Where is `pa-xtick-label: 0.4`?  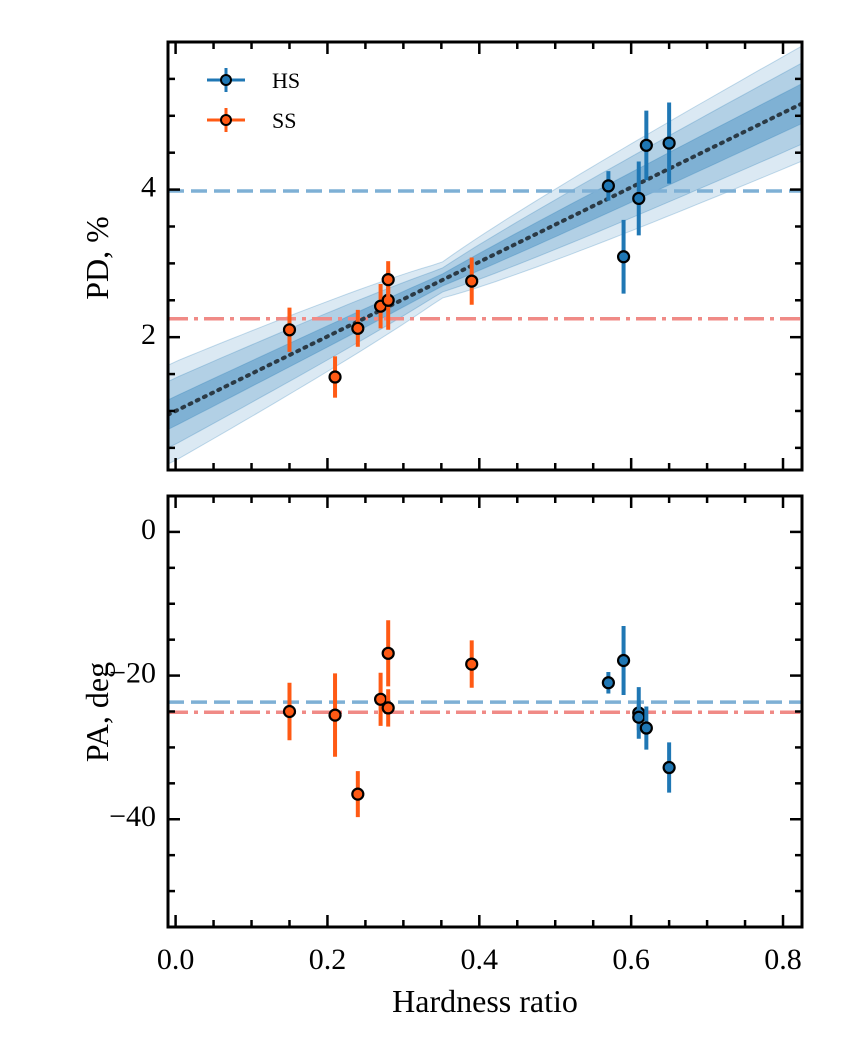 pa-xtick-label: 0.4 is located at coordinates (480, 959).